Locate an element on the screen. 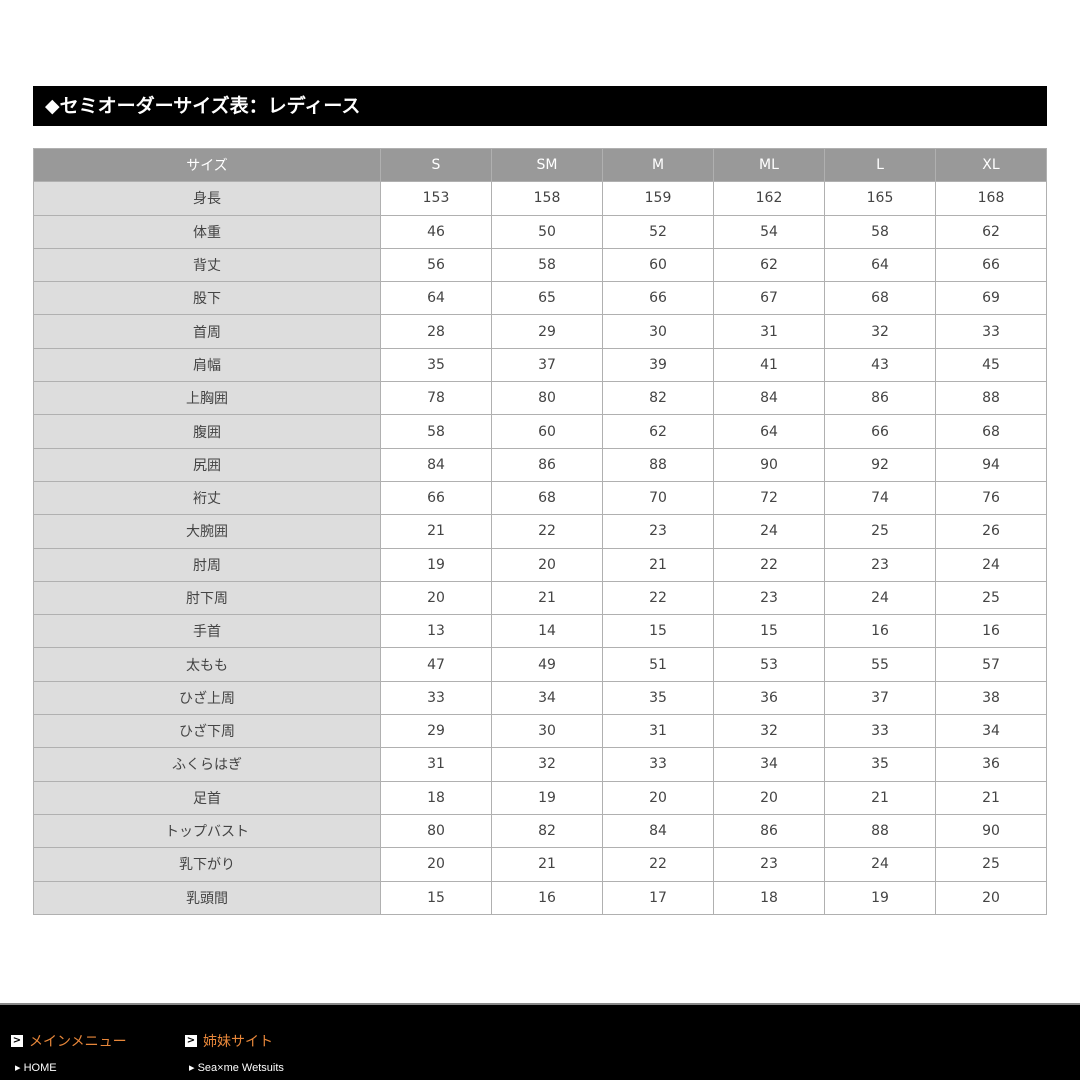  column-header: S is located at coordinates (436, 165).